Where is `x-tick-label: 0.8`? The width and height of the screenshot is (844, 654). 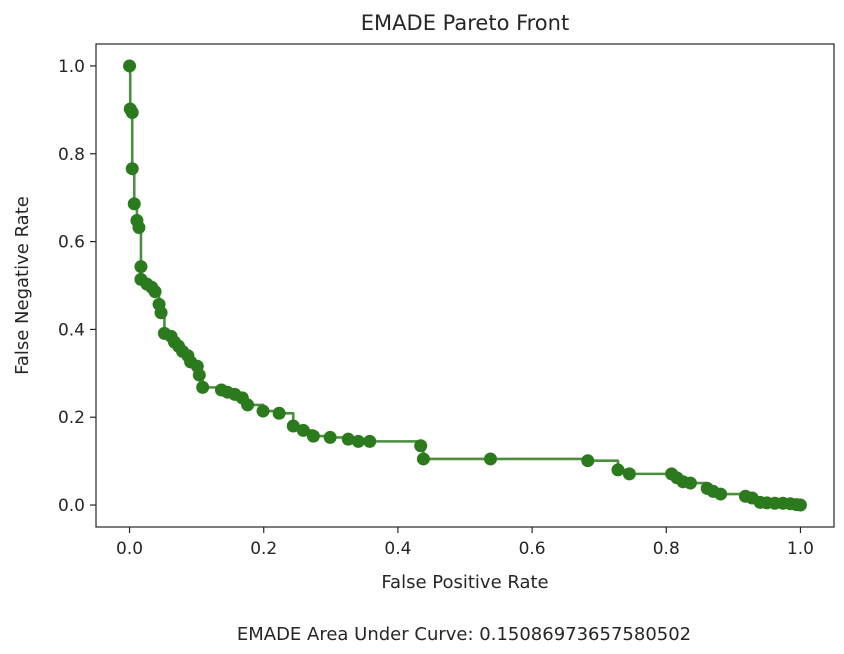
x-tick-label: 0.8 is located at coordinates (666, 549).